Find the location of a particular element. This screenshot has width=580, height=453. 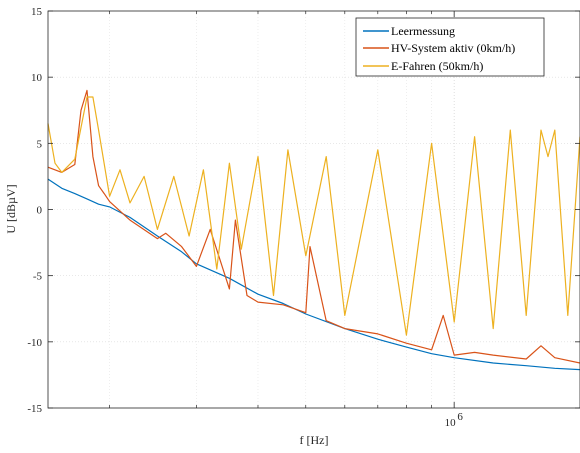

y-tick-label: 15 is located at coordinates (37, 12).